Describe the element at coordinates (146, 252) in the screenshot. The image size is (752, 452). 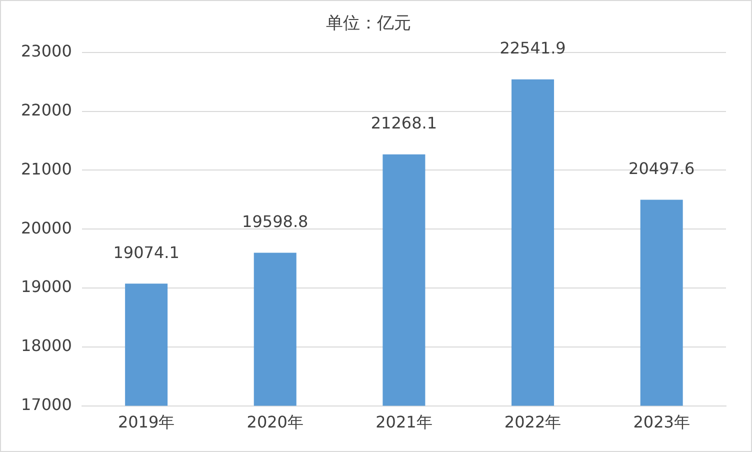
I see `data-label: 19074.1` at that location.